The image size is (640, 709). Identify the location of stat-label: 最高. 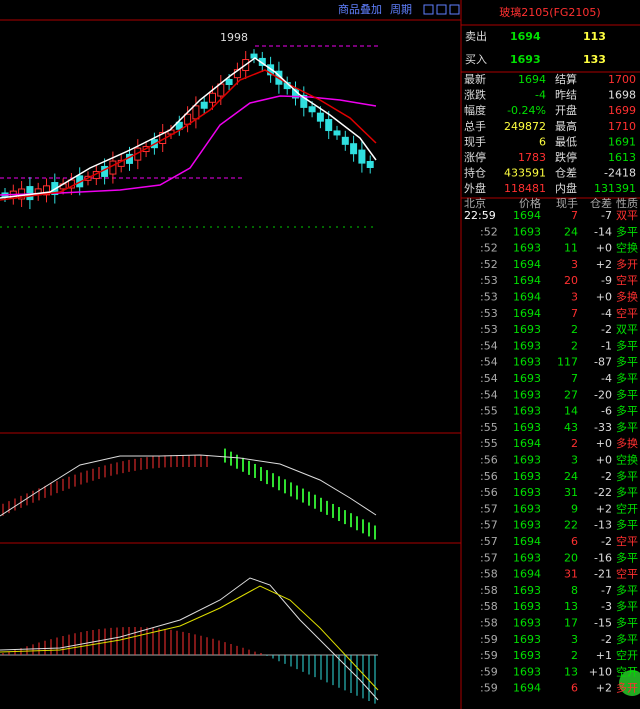
(566, 126).